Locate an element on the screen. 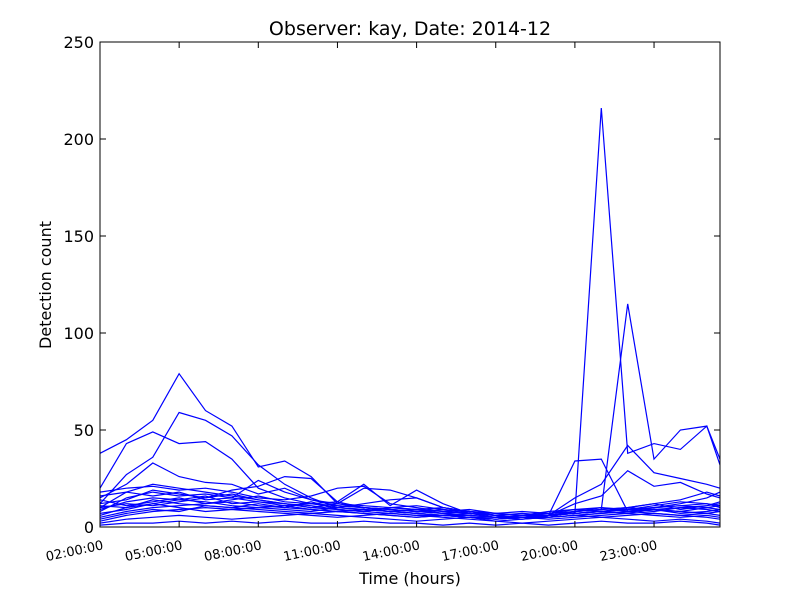 The image size is (800, 600). y-tick-label: 200 is located at coordinates (78, 139).